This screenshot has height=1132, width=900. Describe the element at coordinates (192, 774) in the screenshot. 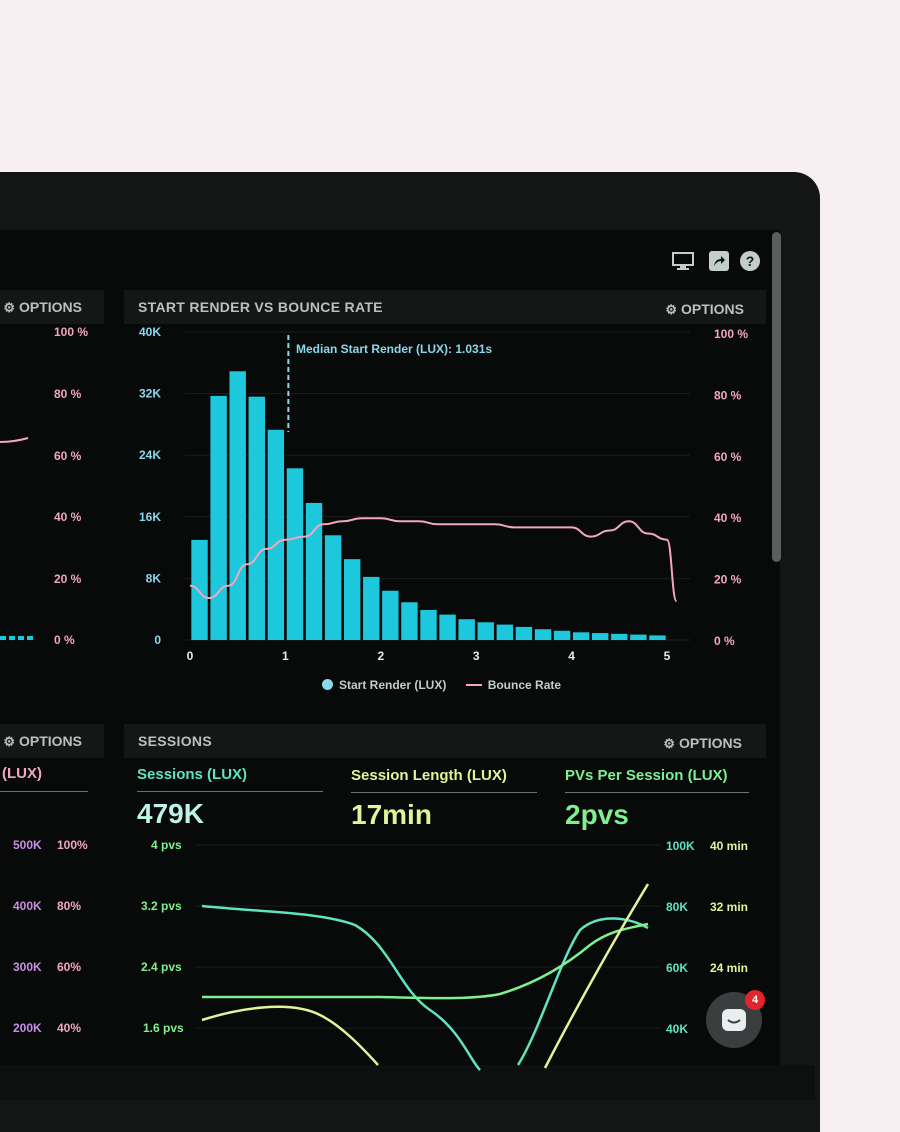

I see `stat-label-sessions: Sessions (LUX)` at that location.